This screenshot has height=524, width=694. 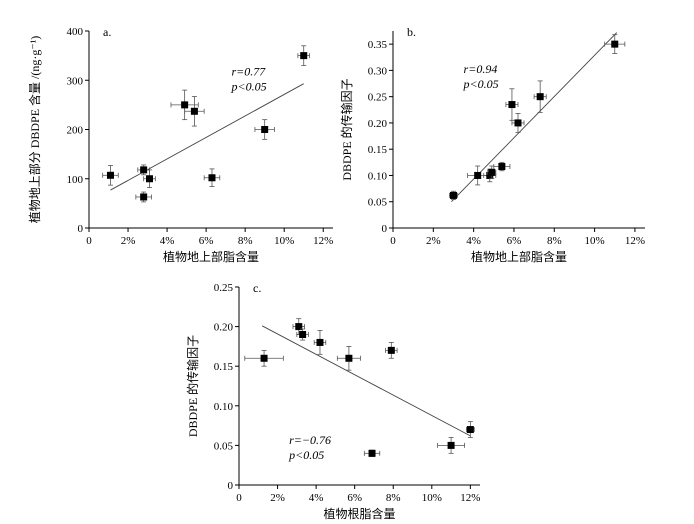 I want to click on panel-label: b., so click(x=411, y=32).